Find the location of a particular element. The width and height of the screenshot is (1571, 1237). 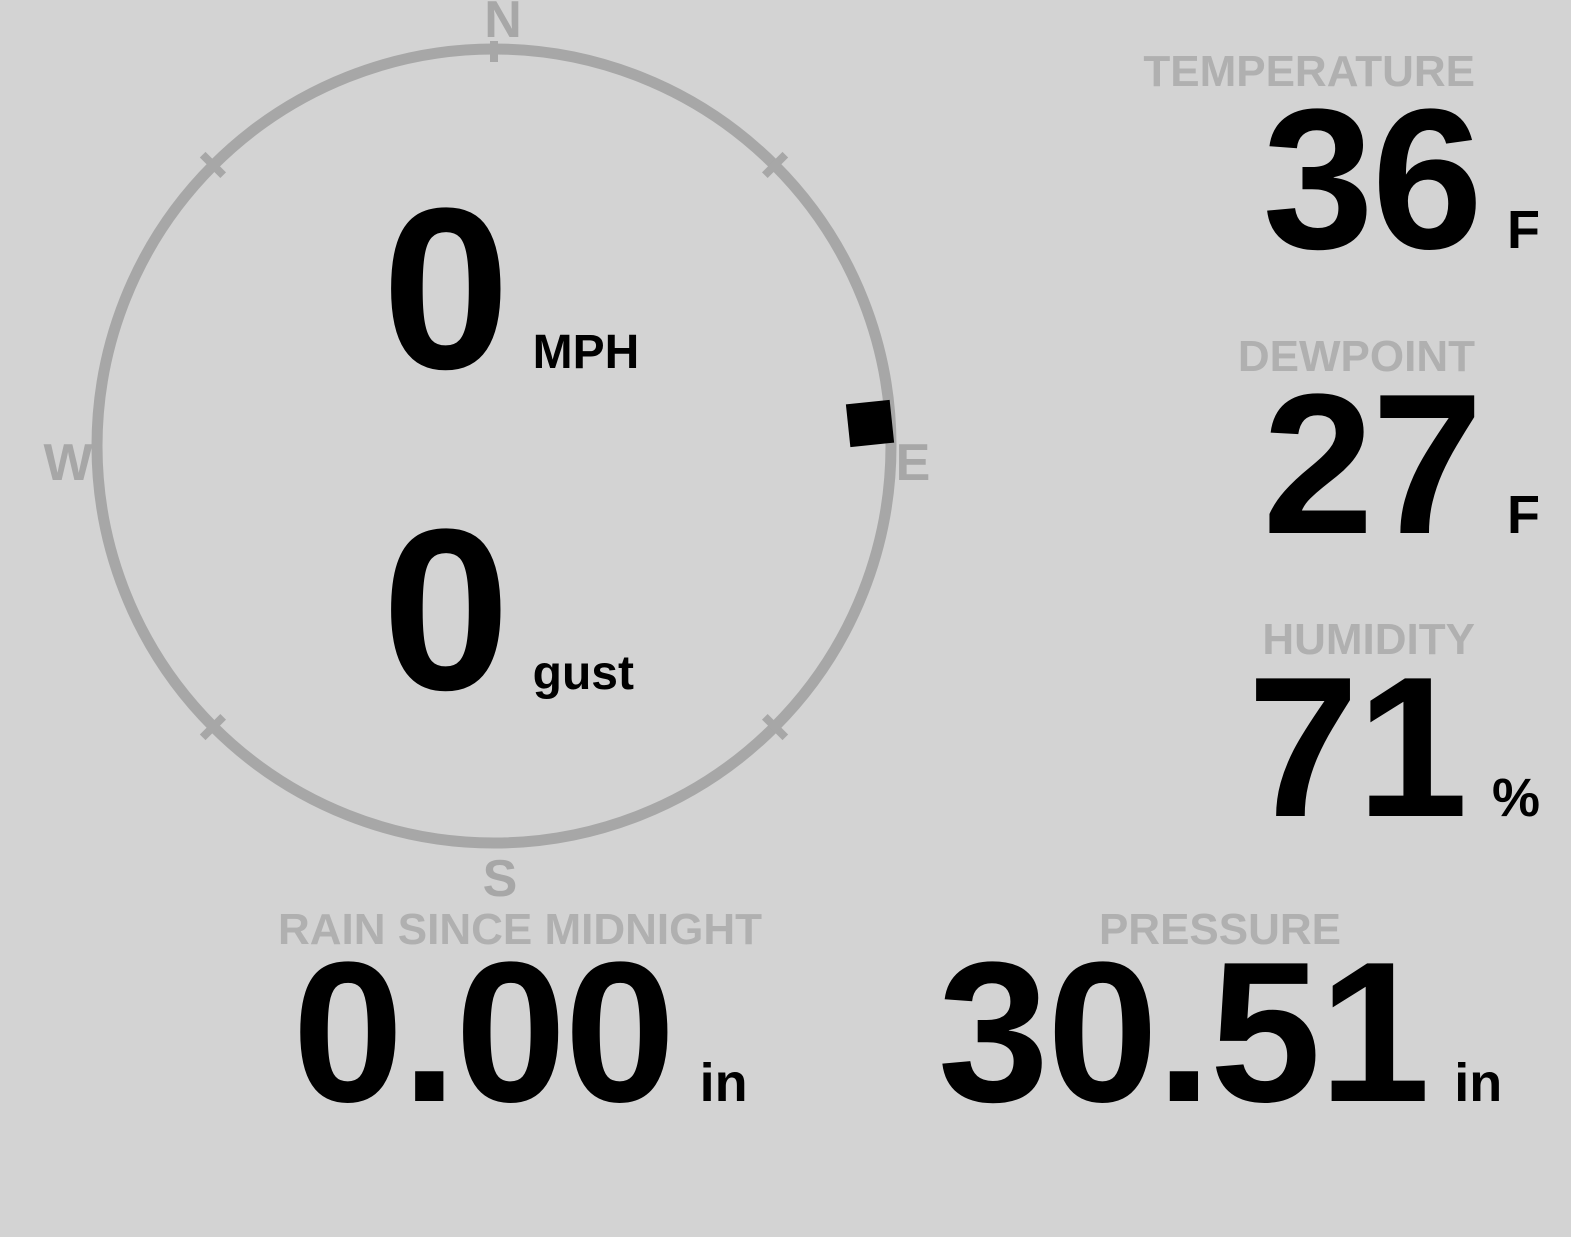

compass-tick-se is located at coordinates (775, 727).